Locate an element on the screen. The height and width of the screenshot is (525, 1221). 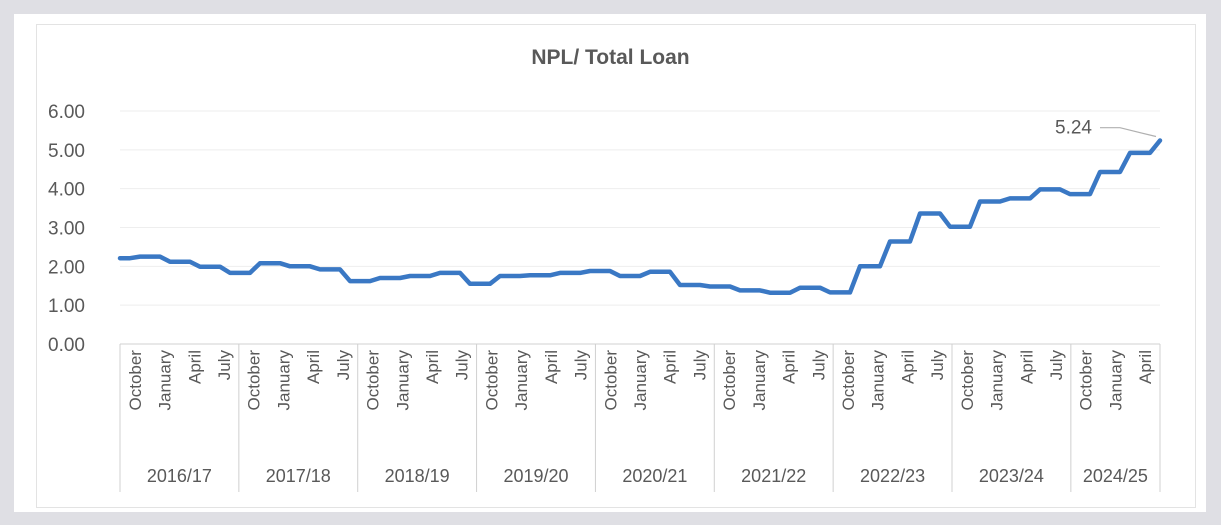
x-year-label: 2019/20 is located at coordinates (535, 476).